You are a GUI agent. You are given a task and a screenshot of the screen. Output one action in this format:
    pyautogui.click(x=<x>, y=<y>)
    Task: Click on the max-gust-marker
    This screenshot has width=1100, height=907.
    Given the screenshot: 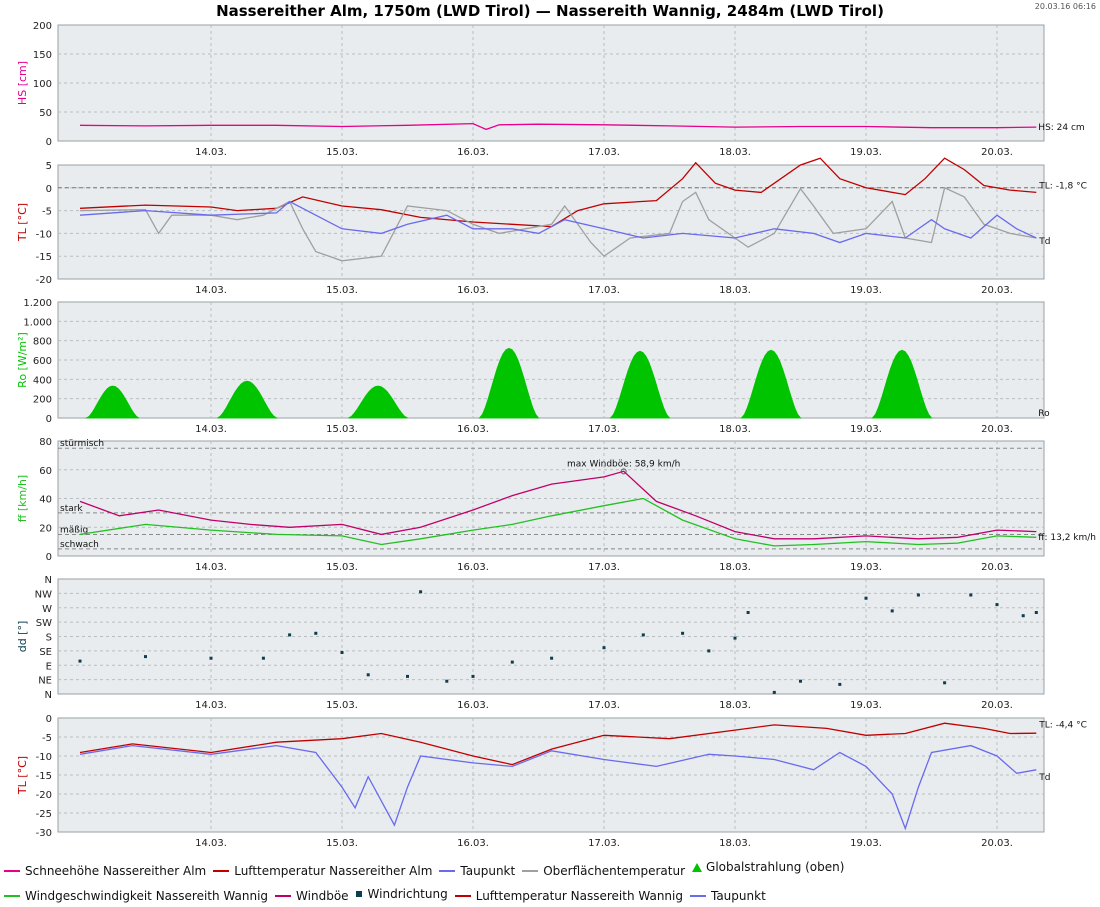 What is the action you would take?
    pyautogui.click(x=623, y=471)
    